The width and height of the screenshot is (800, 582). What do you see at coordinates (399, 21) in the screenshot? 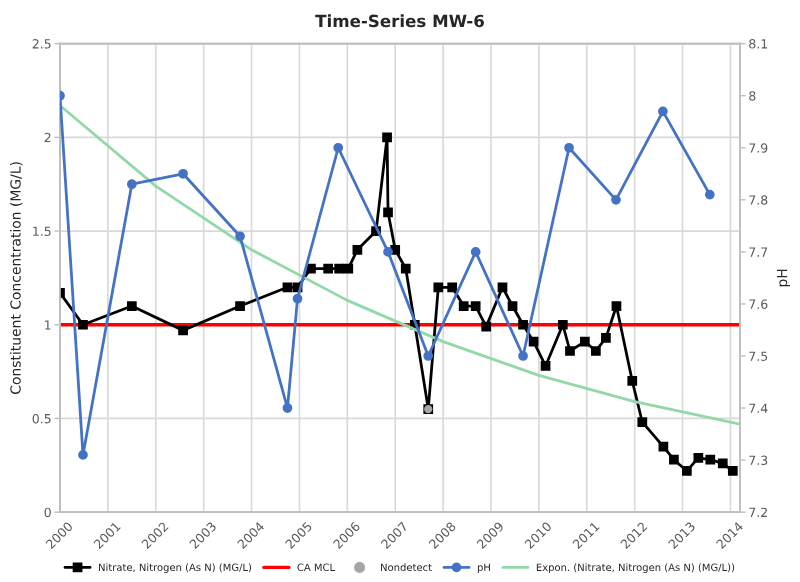
I see `chart-title: Time-Series MW-6` at bounding box center [399, 21].